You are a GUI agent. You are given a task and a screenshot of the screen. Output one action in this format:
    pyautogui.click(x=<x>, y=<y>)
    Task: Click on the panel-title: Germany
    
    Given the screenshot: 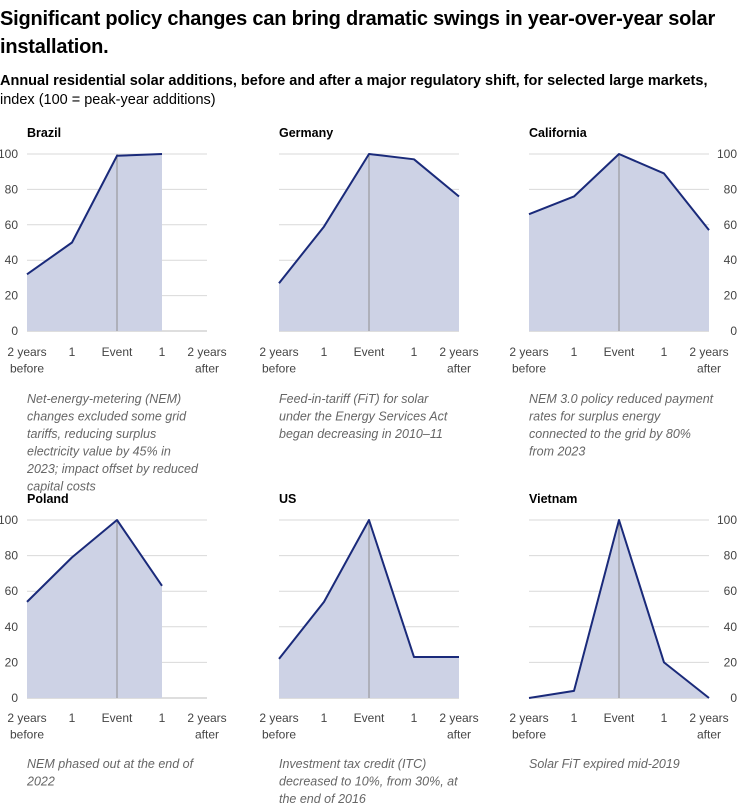 What is the action you would take?
    pyautogui.click(x=306, y=133)
    